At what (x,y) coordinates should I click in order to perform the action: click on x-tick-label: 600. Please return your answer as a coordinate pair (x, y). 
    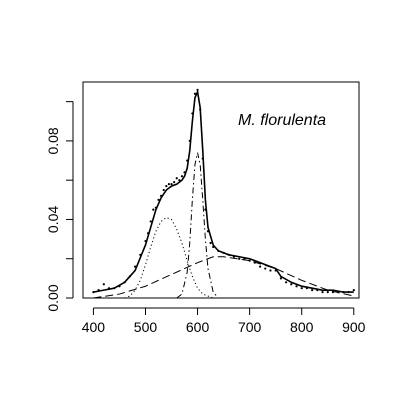
    Looking at the image, I should click on (198, 327).